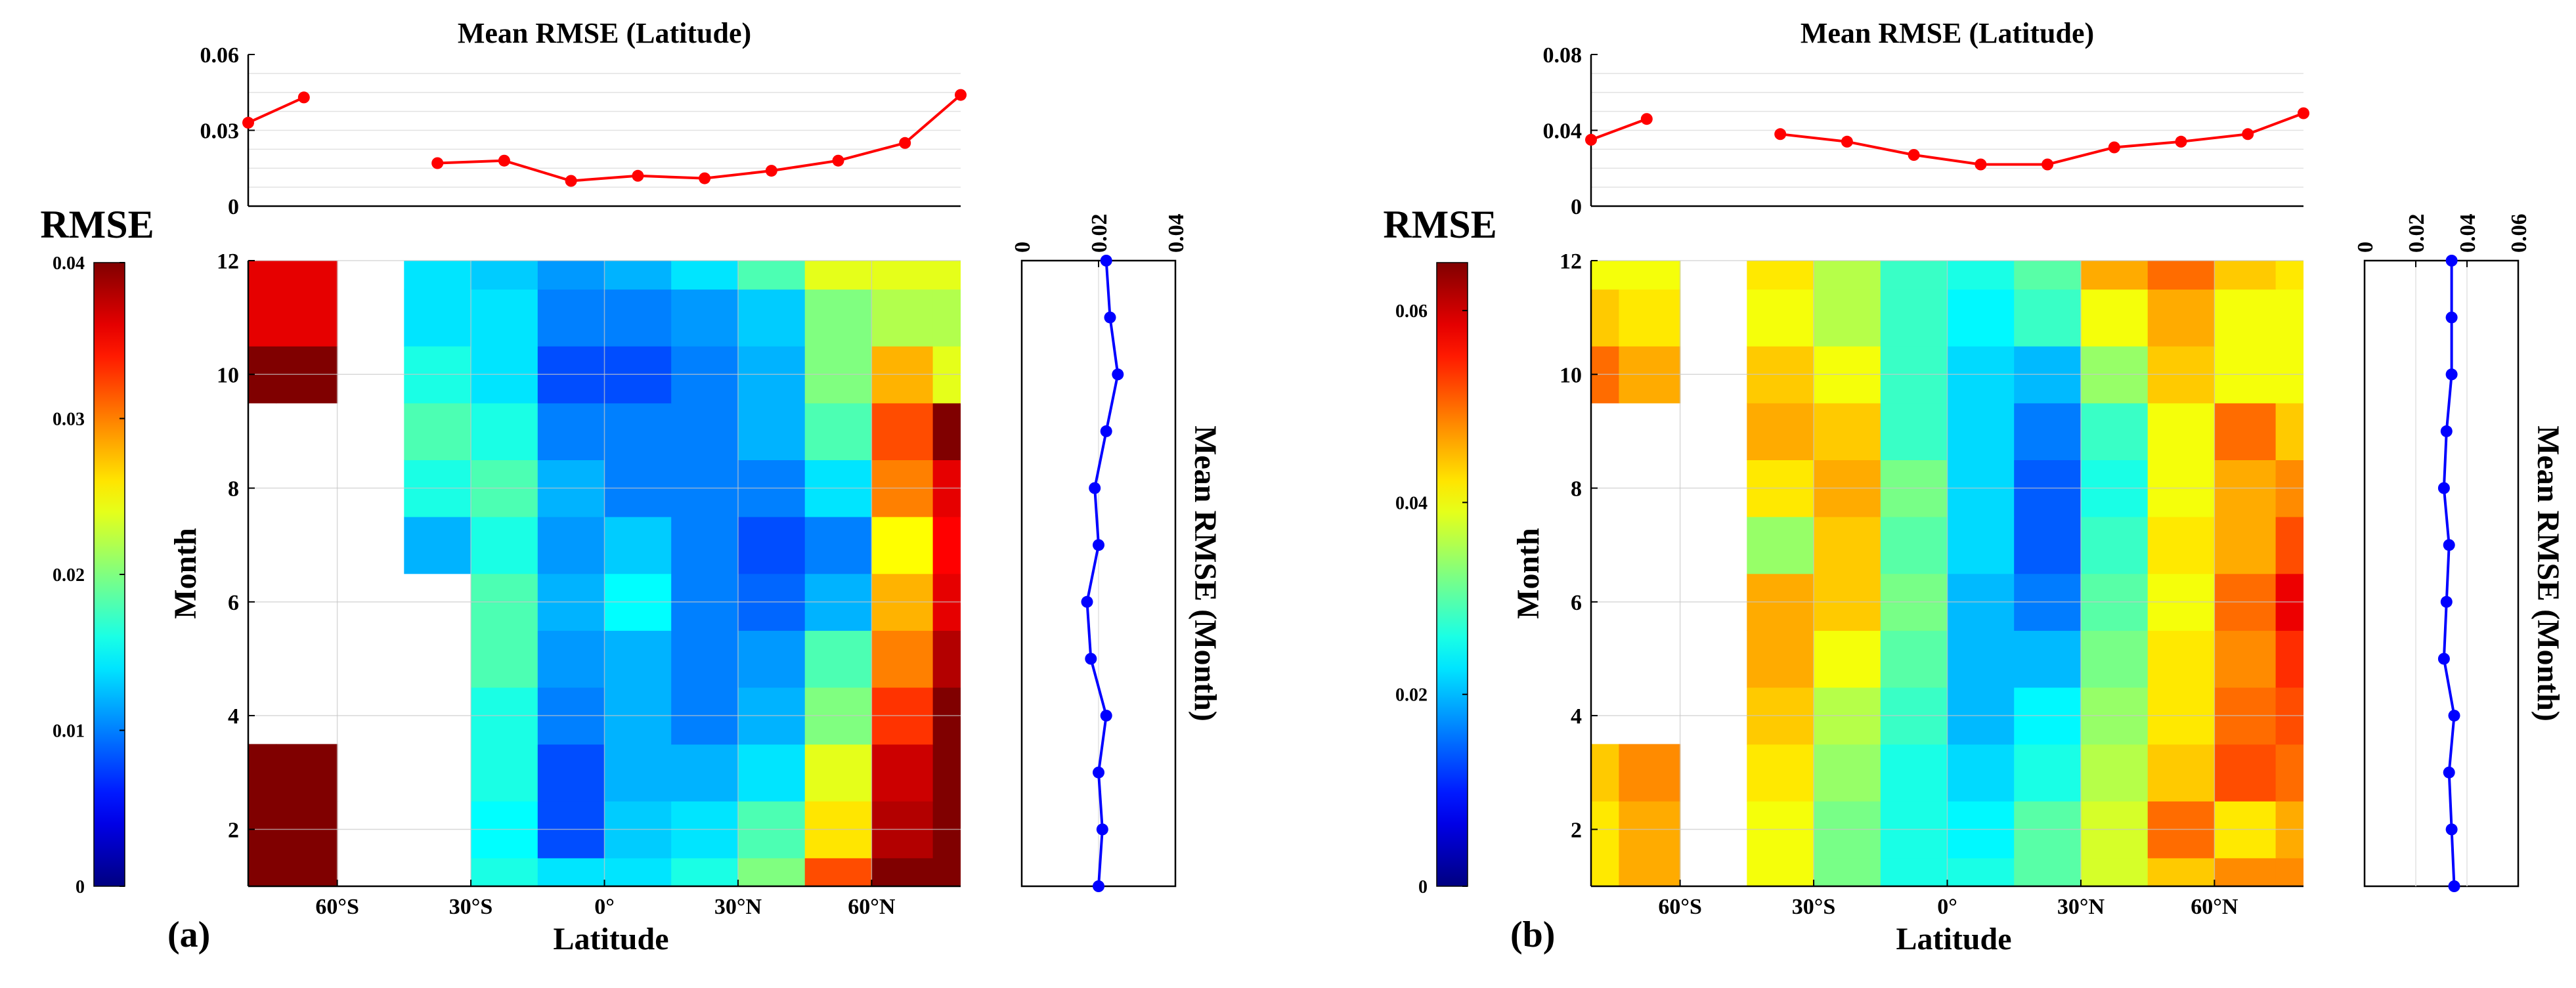 This screenshot has width=2576, height=988. I want to click on main-y-axis-label: Month, so click(185, 573).